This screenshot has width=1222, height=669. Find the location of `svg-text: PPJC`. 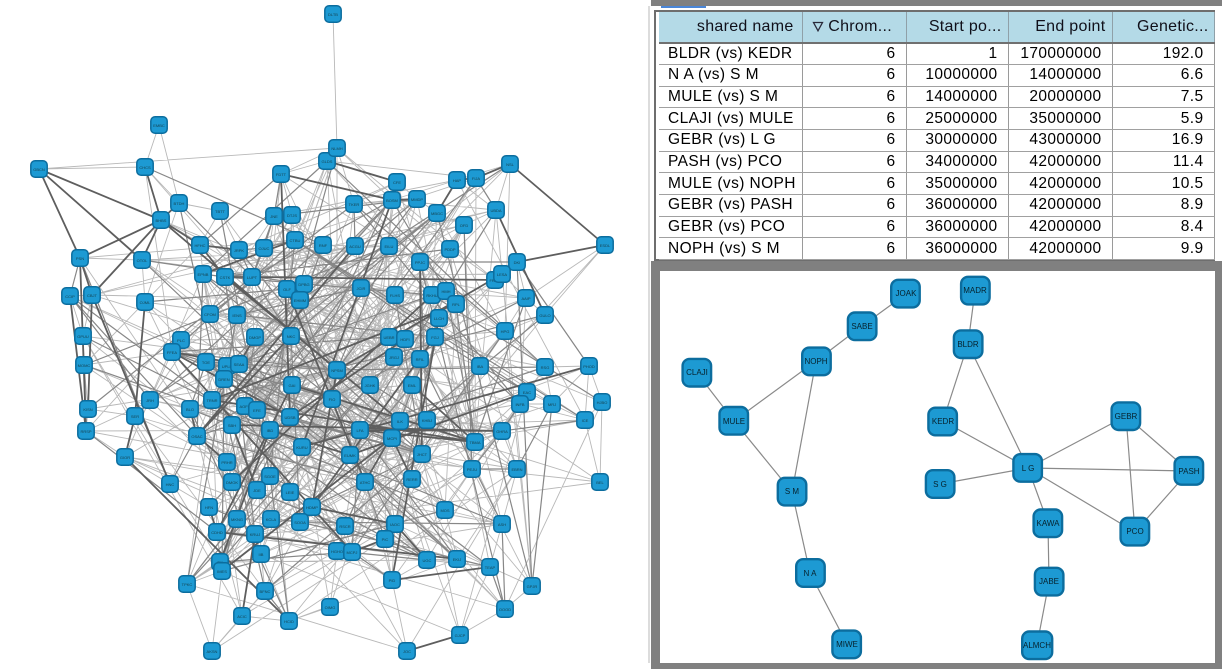

svg-text: PPJC is located at coordinates (420, 262).